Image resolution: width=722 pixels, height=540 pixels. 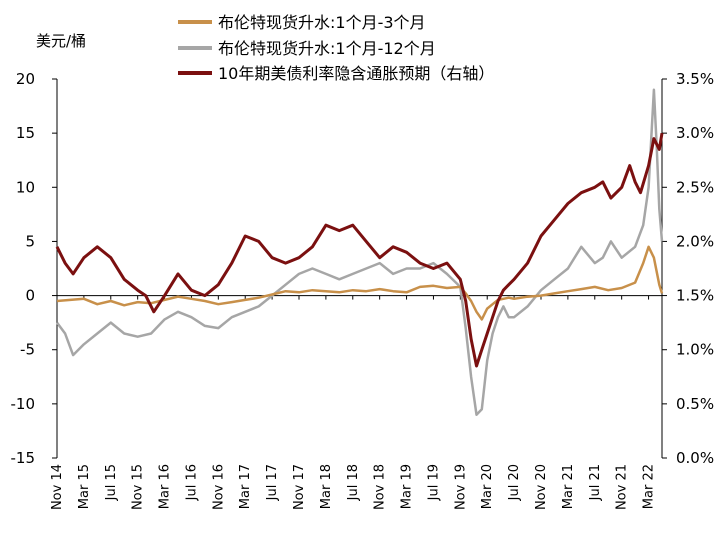 What do you see at coordinates (138, 487) in the screenshot?
I see `x-tick-label: Nov 15` at bounding box center [138, 487].